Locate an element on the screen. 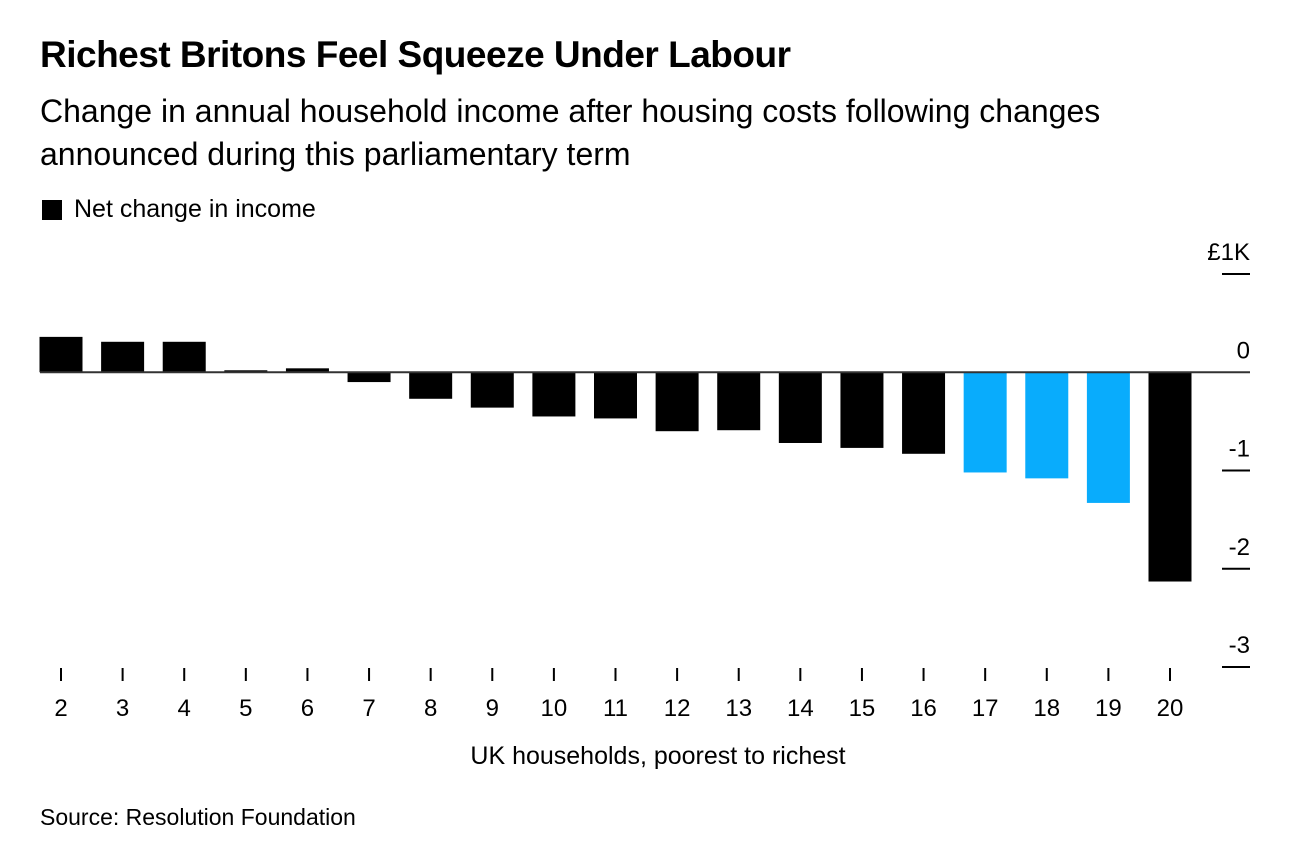 This screenshot has height=866, width=1300. x-tick-label: 17 is located at coordinates (985, 708).